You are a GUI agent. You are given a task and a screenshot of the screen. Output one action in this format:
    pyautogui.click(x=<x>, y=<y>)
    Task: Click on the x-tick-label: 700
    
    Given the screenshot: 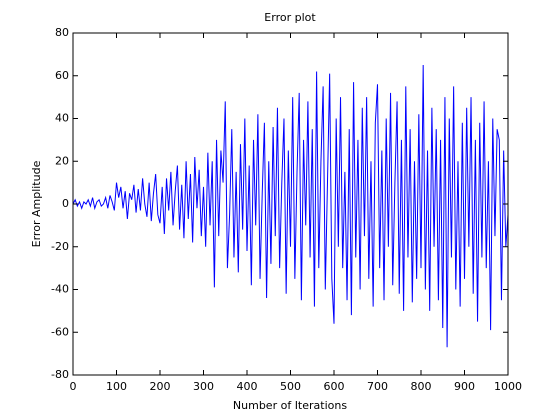 What is the action you would take?
    pyautogui.click(x=377, y=386)
    